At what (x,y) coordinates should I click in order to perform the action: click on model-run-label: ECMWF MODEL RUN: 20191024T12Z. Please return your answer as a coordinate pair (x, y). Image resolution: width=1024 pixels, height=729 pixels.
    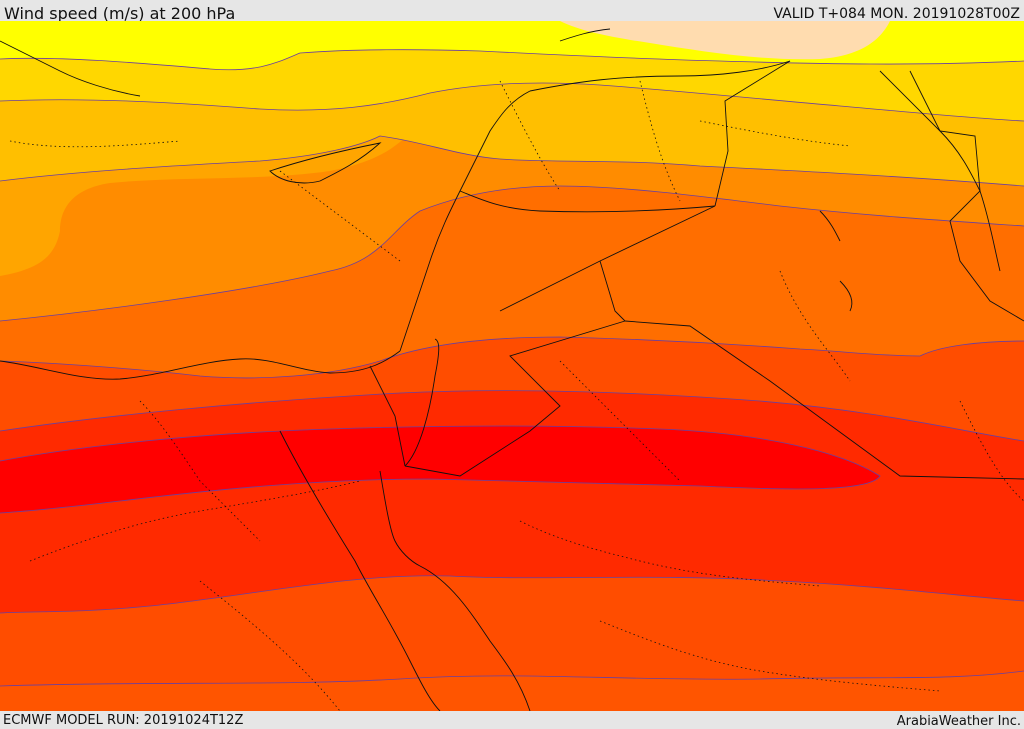
    Looking at the image, I should click on (123, 720).